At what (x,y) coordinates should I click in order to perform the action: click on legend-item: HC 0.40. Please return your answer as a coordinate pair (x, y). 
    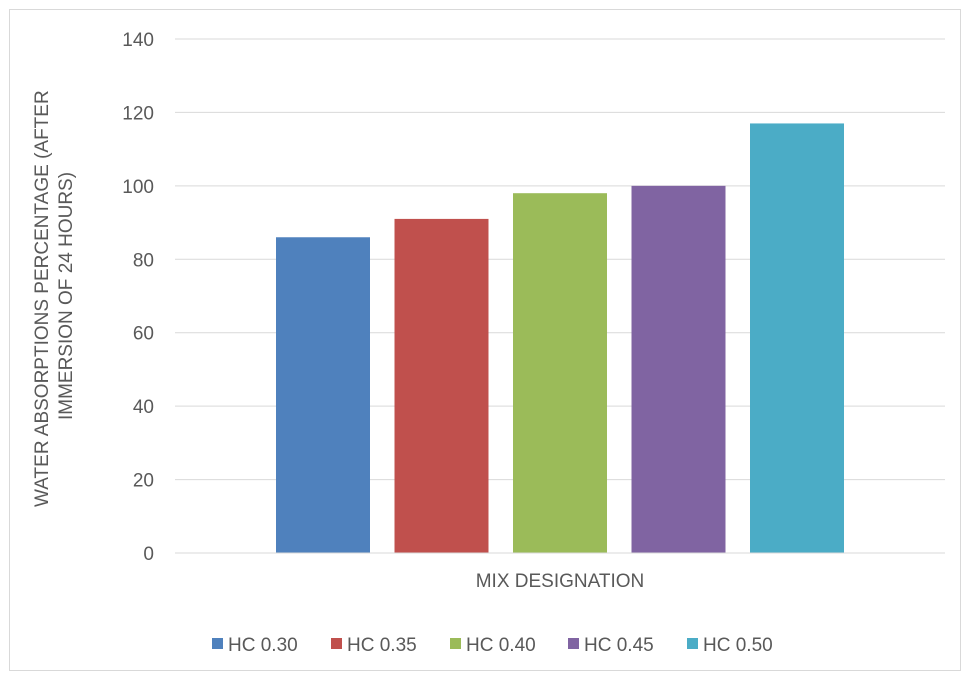
    Looking at the image, I should click on (493, 645).